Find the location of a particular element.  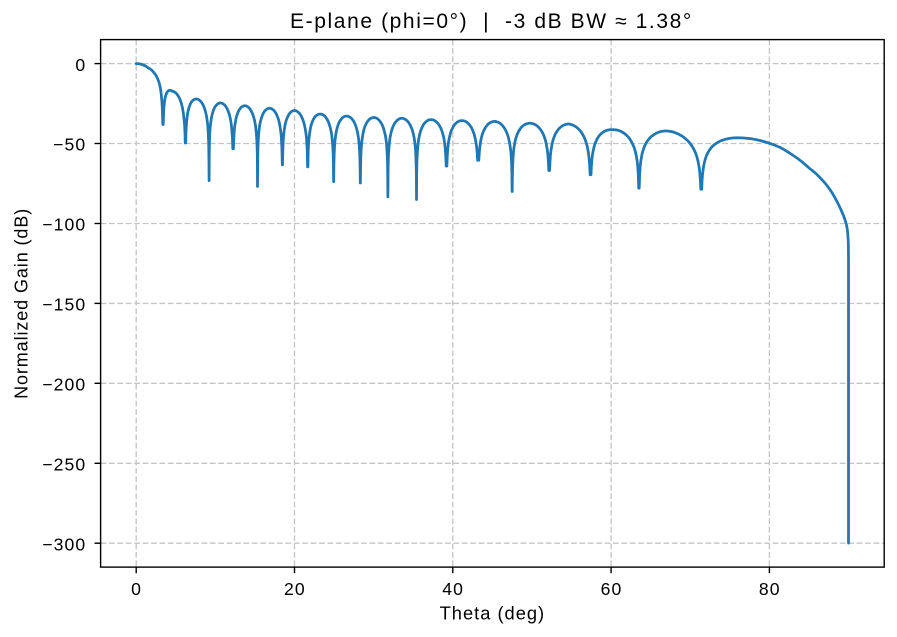

svg-text: 40 is located at coordinates (453, 589).